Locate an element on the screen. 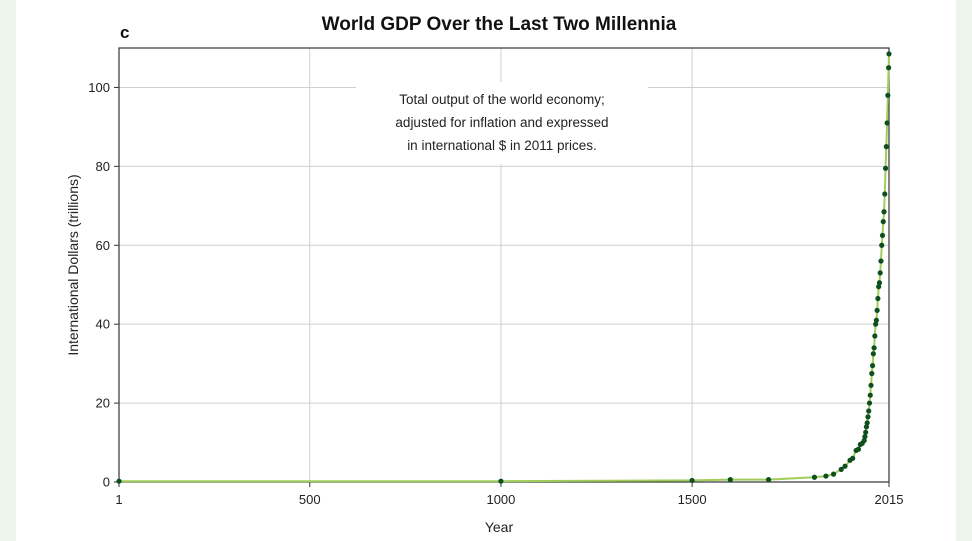 The width and height of the screenshot is (972, 541). y-tick-label-60: 60 is located at coordinates (103, 245).